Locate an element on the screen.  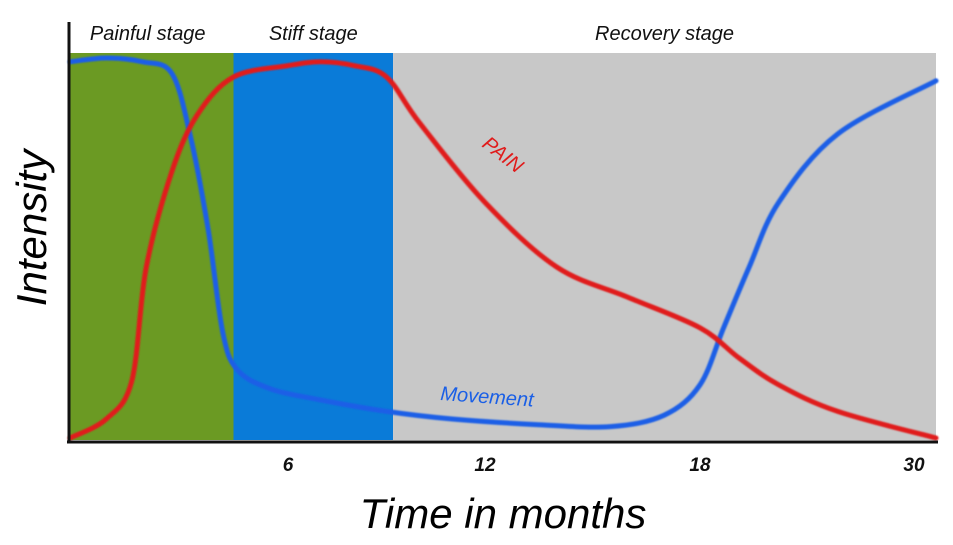
stage-label-1: Stiff stage is located at coordinates (313, 34).